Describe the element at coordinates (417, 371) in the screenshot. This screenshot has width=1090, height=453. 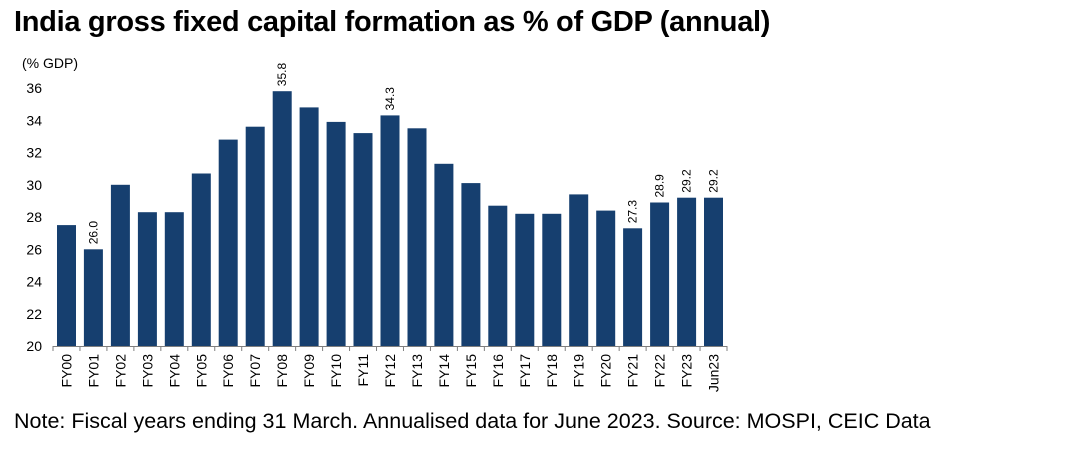
I see `x-tick-label: FY13` at that location.